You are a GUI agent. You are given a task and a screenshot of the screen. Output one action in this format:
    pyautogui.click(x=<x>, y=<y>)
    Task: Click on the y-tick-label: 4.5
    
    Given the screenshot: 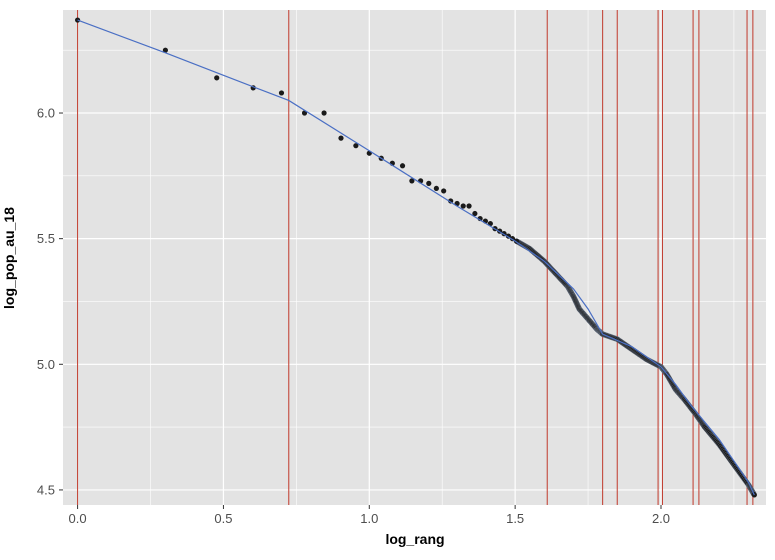 What is the action you would take?
    pyautogui.click(x=46, y=489)
    